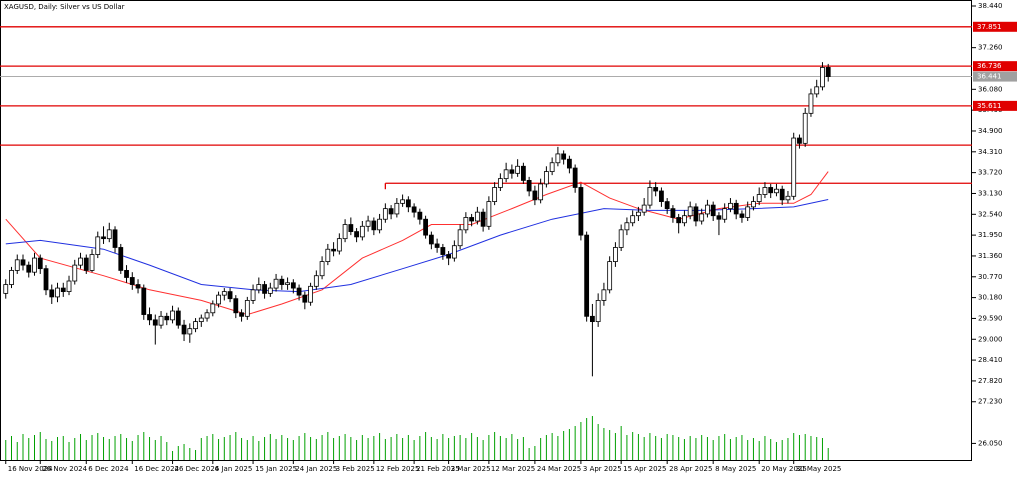 This screenshot has height=477, width=1024. What do you see at coordinates (513, 469) in the screenshot?
I see `x-tick-label: 12 Mar 2025` at bounding box center [513, 469].